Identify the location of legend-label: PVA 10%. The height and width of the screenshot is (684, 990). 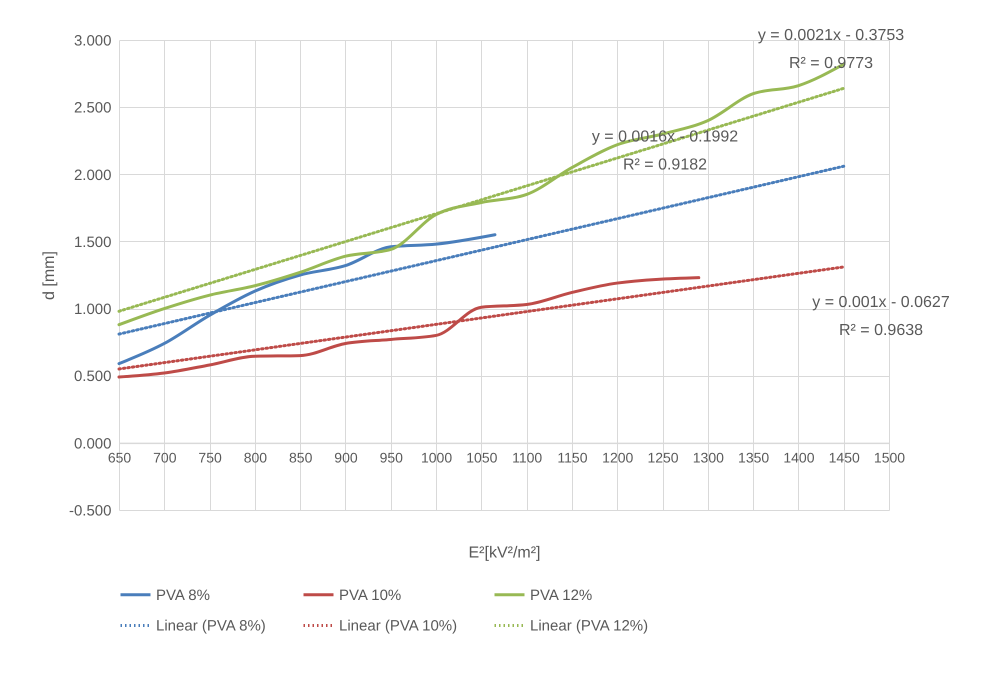
(370, 595).